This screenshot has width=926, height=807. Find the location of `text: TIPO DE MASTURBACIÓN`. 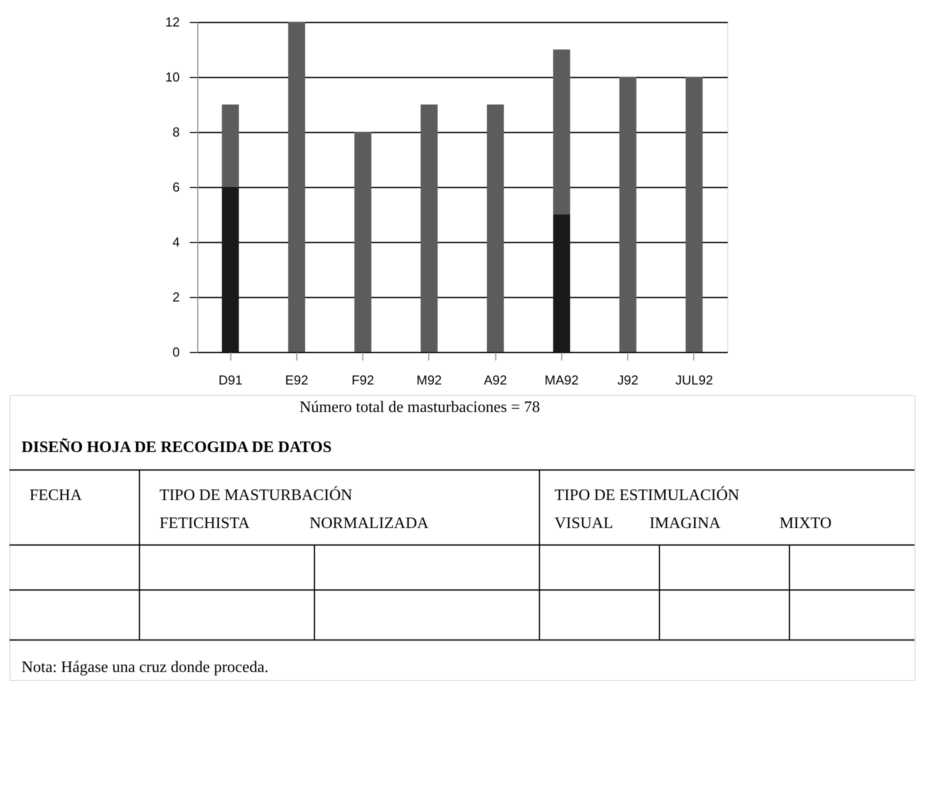

text: TIPO DE MASTURBACIÓN is located at coordinates (256, 495).